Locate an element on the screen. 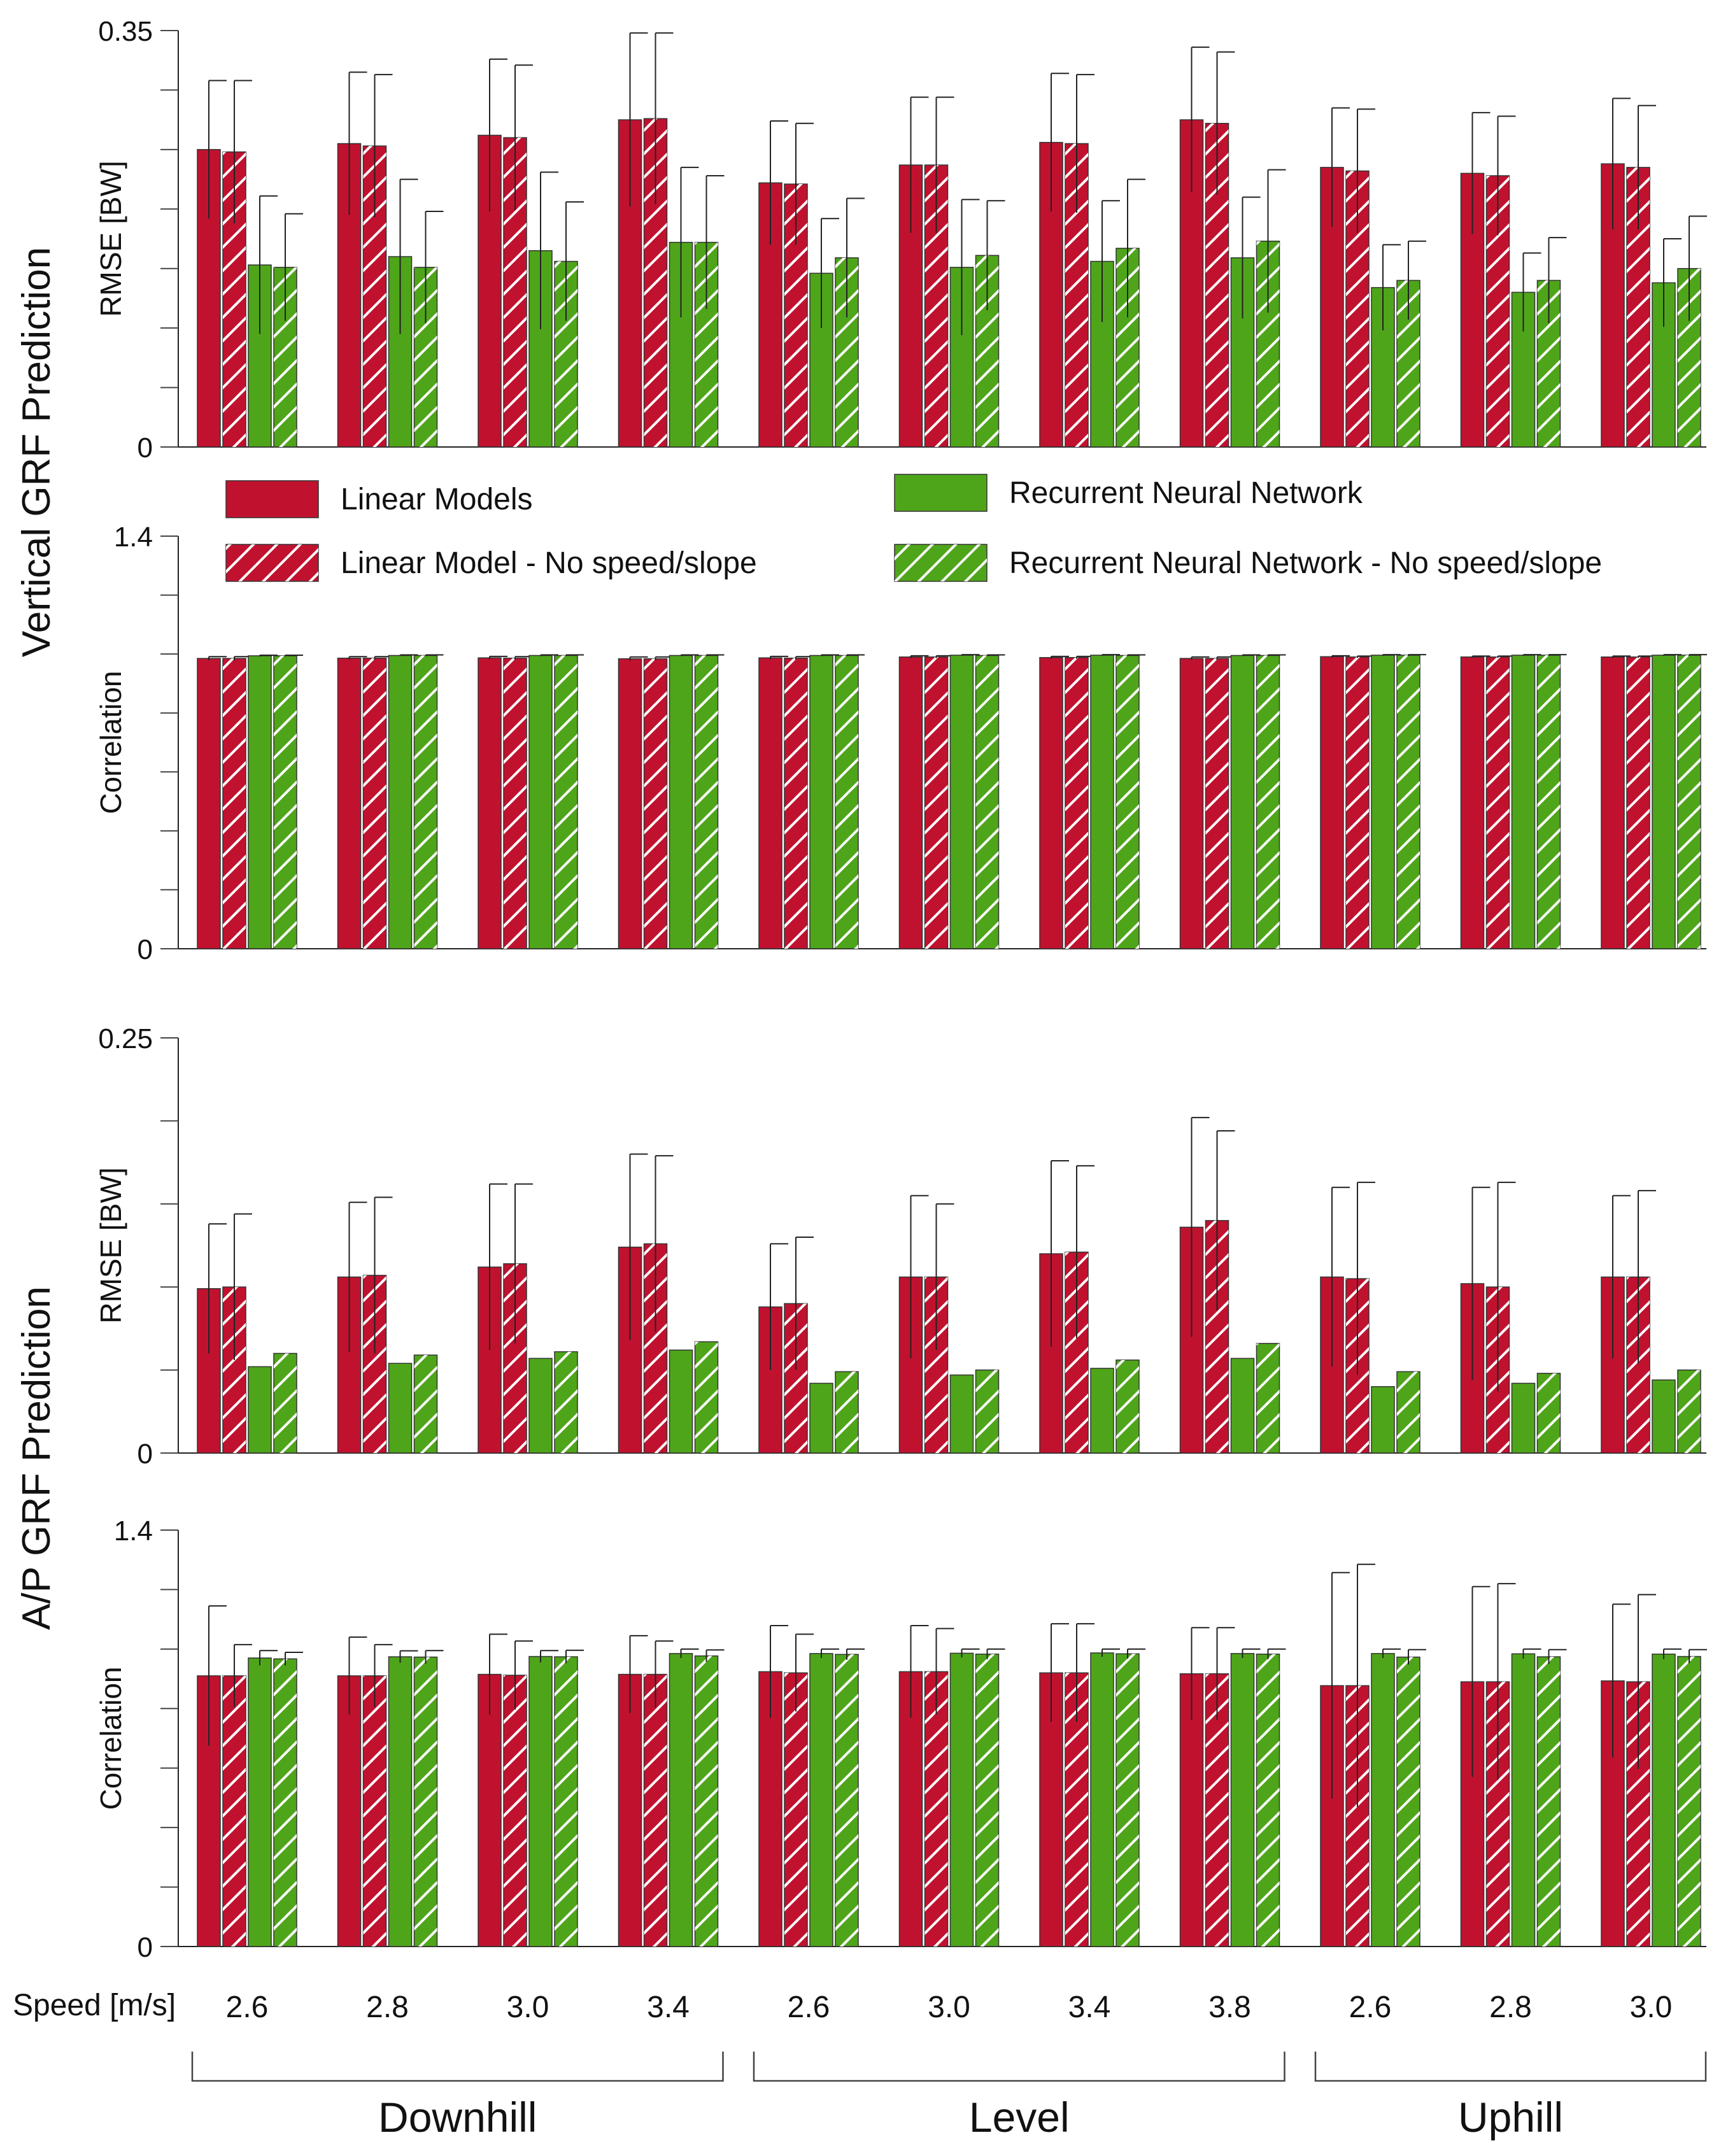 The image size is (1721, 2156). group-label: Downhill is located at coordinates (457, 2117).